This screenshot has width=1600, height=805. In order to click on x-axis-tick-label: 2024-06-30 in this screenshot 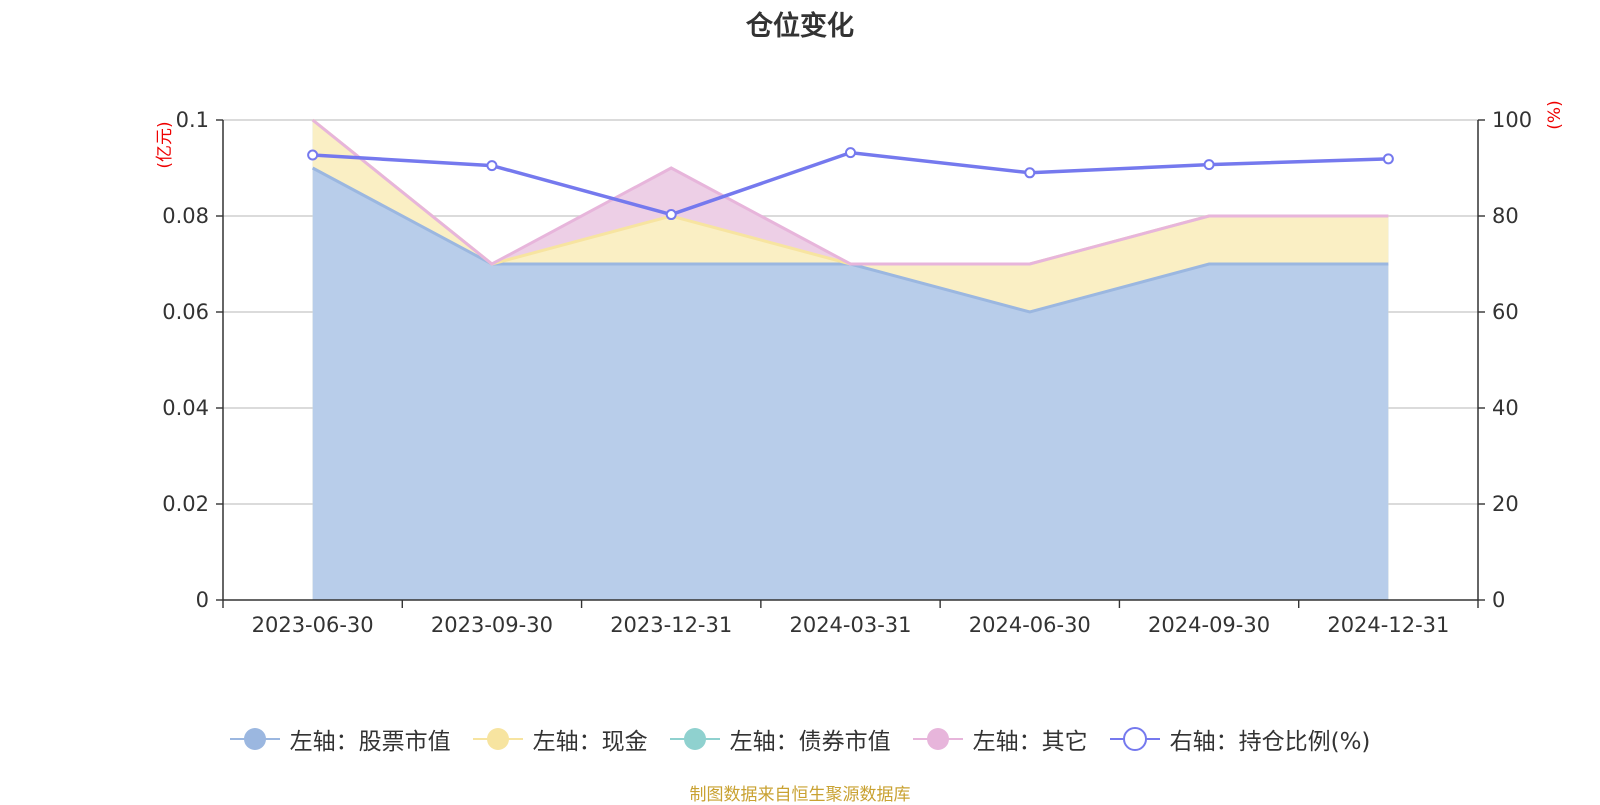, I will do `click(1030, 625)`.